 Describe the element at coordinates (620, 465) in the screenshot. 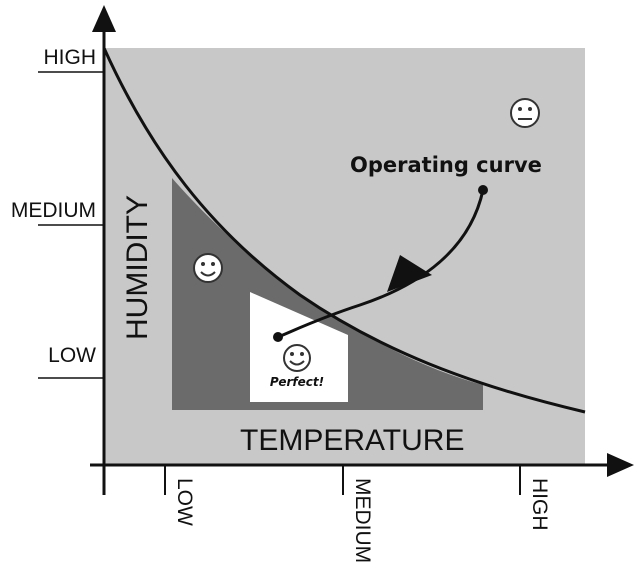

I see `x-axis-arrow` at that location.